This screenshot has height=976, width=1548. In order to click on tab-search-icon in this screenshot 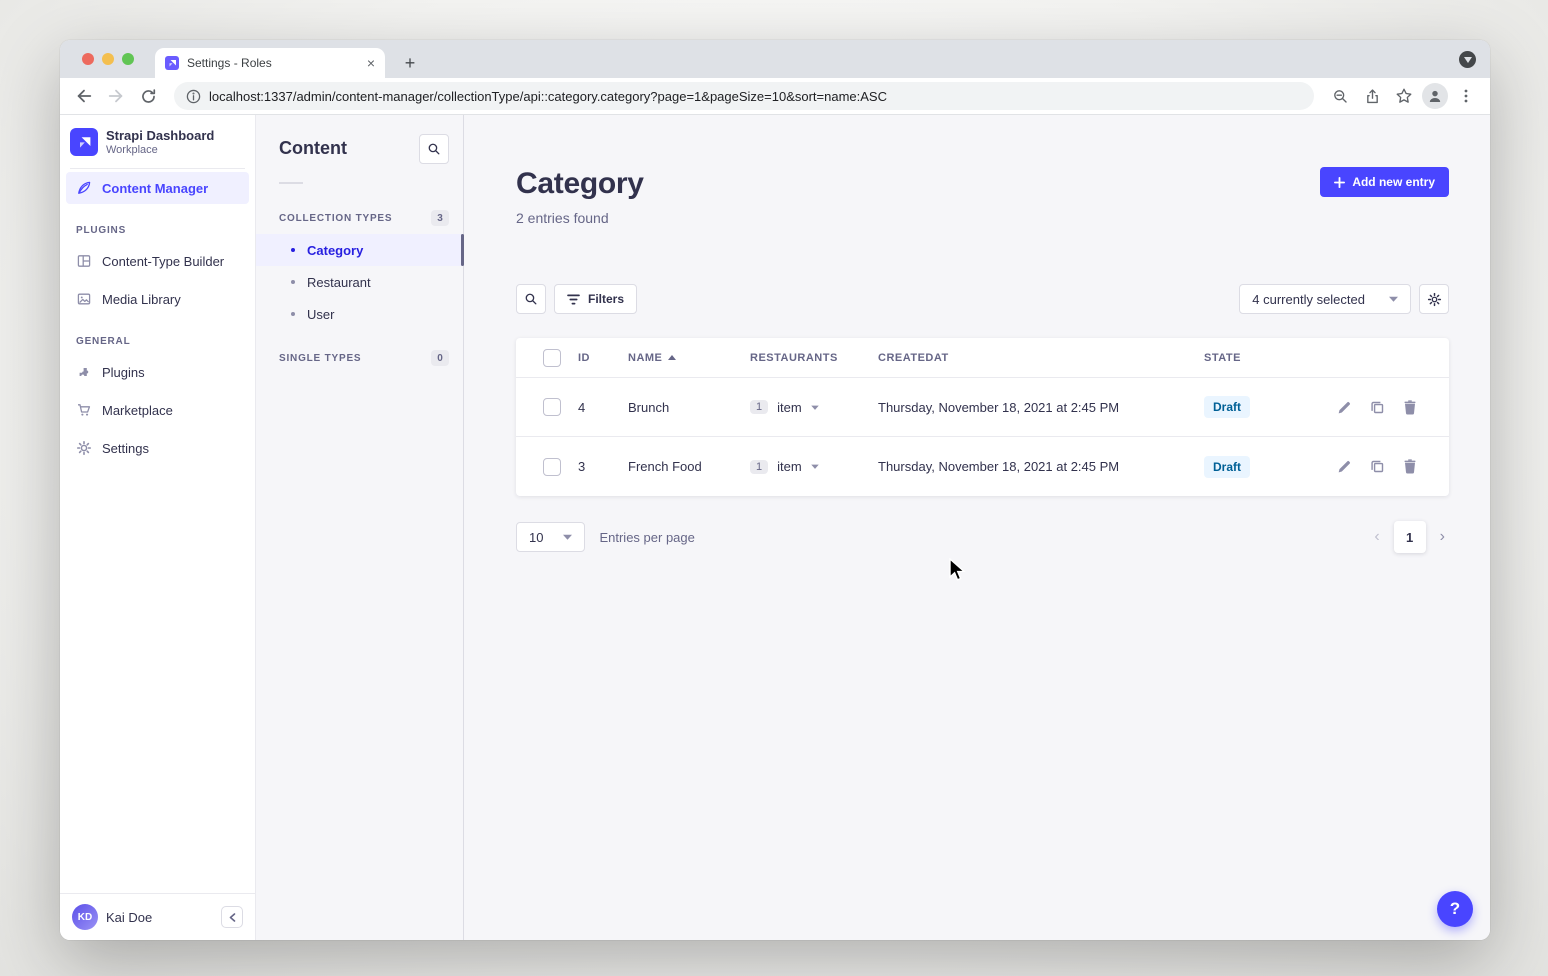, I will do `click(1467, 59)`.